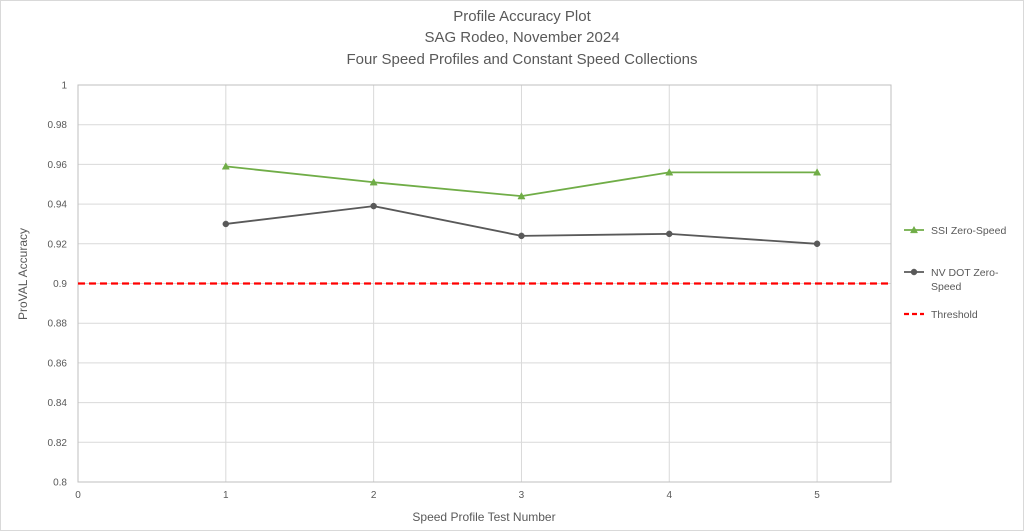 The height and width of the screenshot is (531, 1024). Describe the element at coordinates (64, 86) in the screenshot. I see `y-tick-label: 1` at that location.